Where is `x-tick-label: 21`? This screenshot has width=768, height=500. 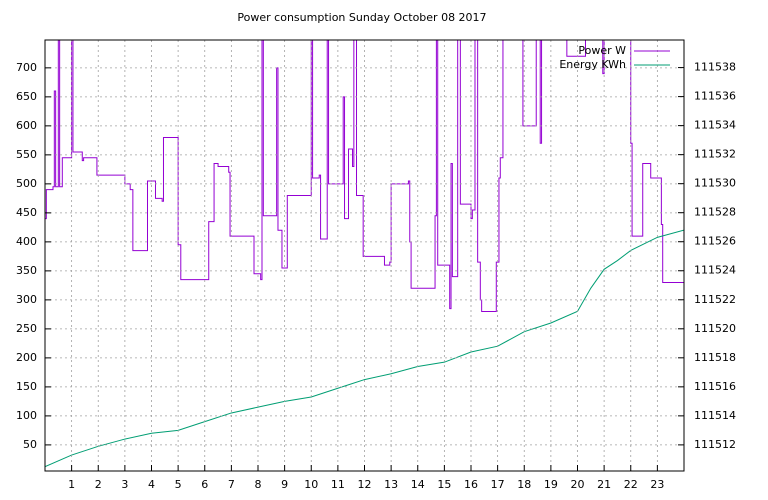
x-tick-label: 21 is located at coordinates (604, 484).